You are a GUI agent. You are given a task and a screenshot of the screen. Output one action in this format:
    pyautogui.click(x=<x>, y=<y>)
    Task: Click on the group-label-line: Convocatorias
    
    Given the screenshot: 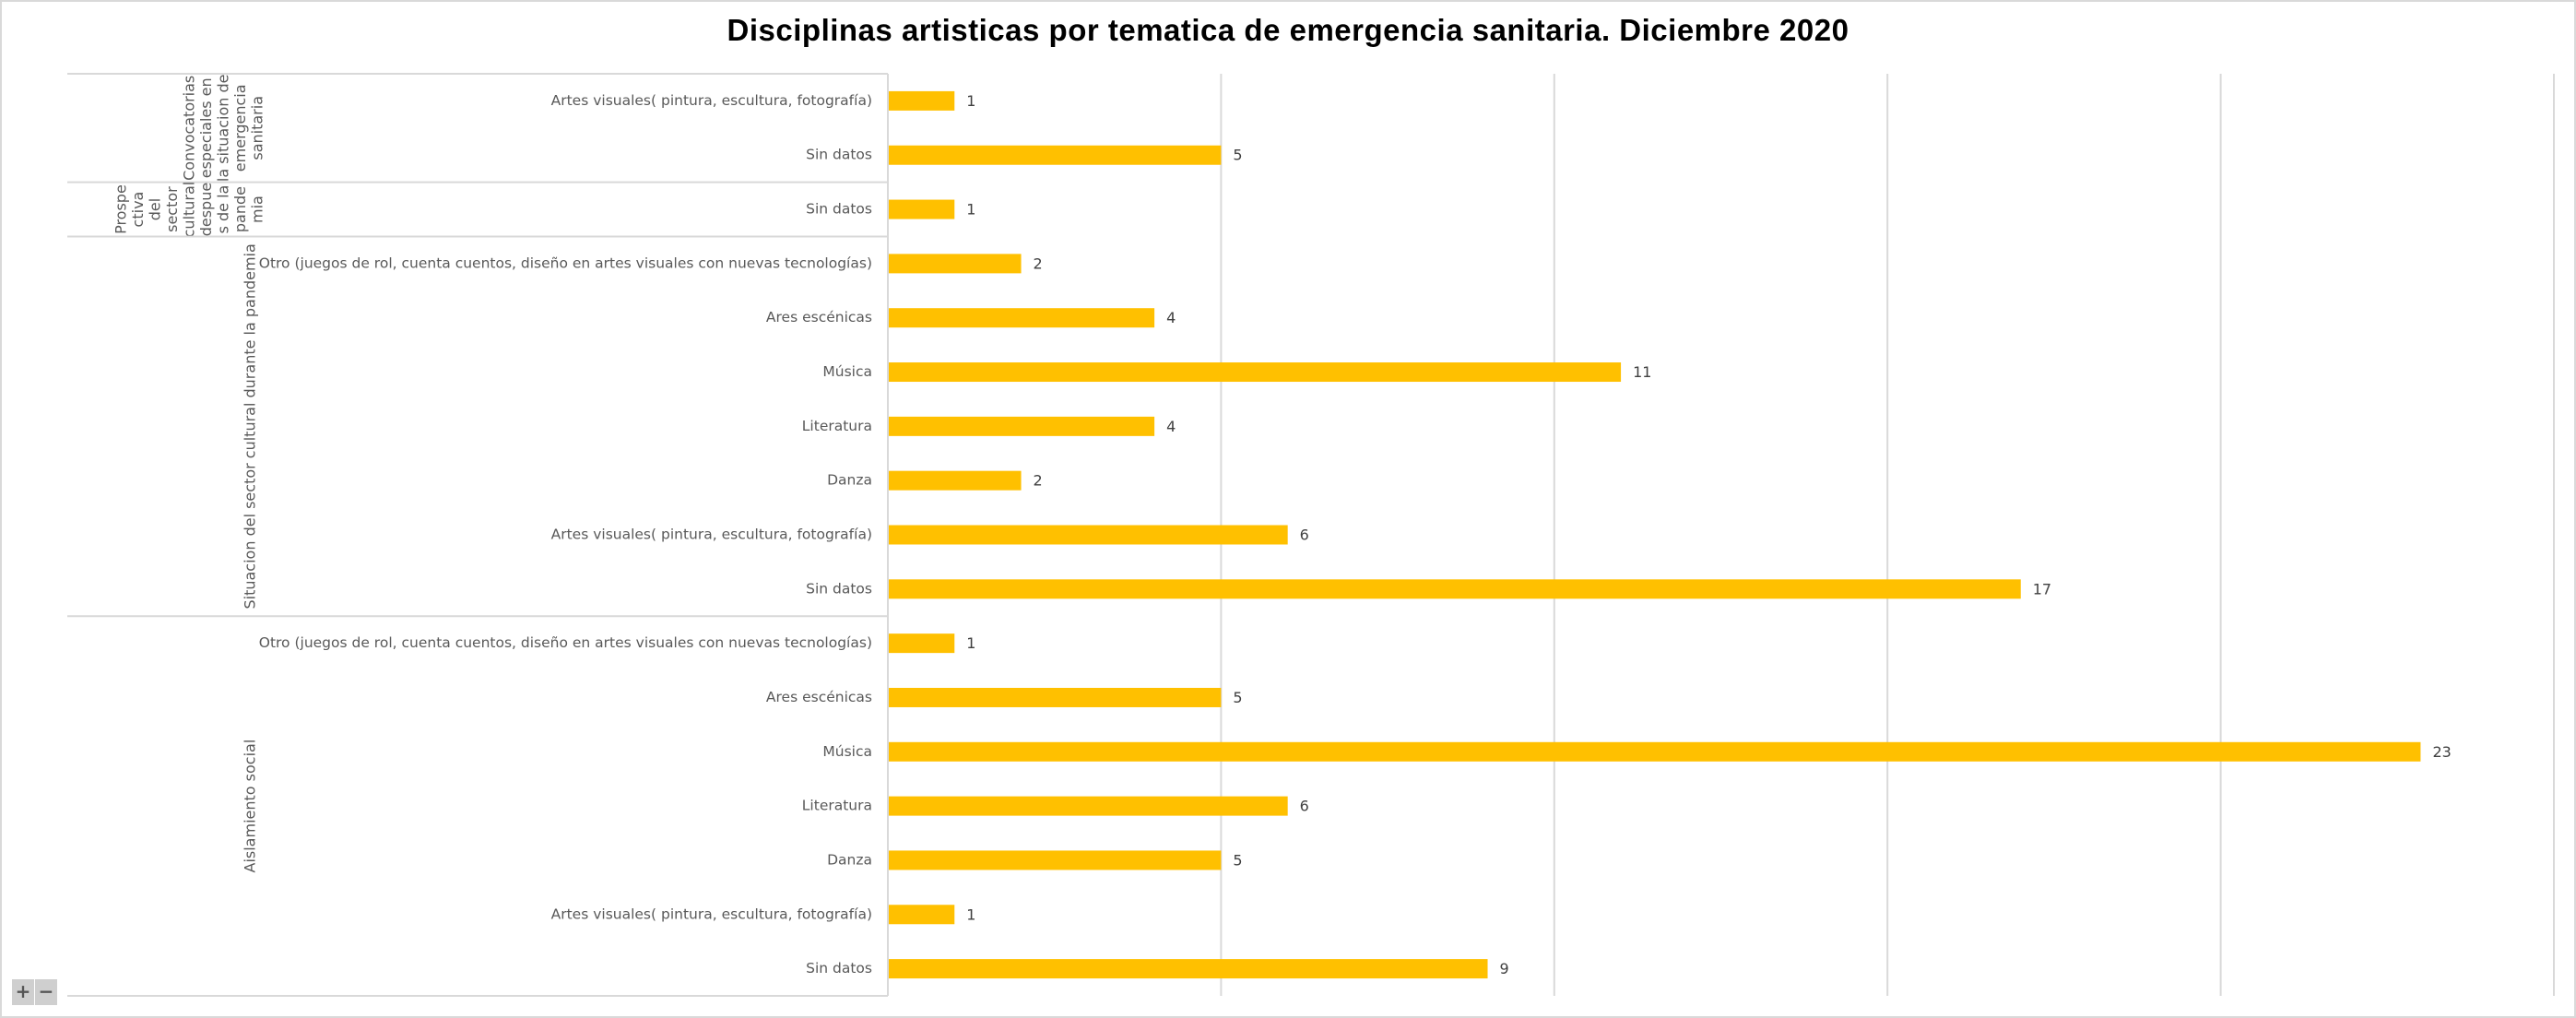 What is the action you would take?
    pyautogui.click(x=189, y=128)
    